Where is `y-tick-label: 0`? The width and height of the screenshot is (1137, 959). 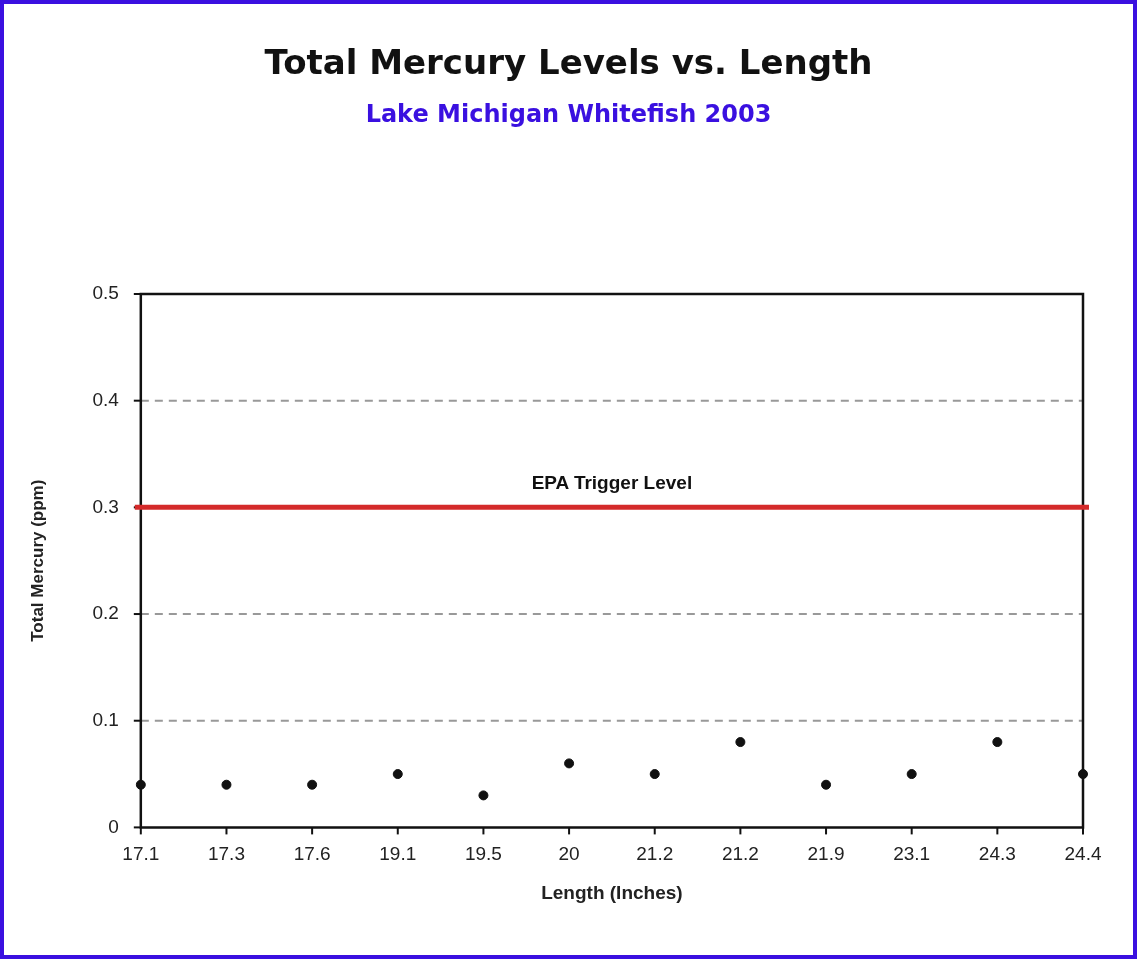
y-tick-label: 0 is located at coordinates (113, 826).